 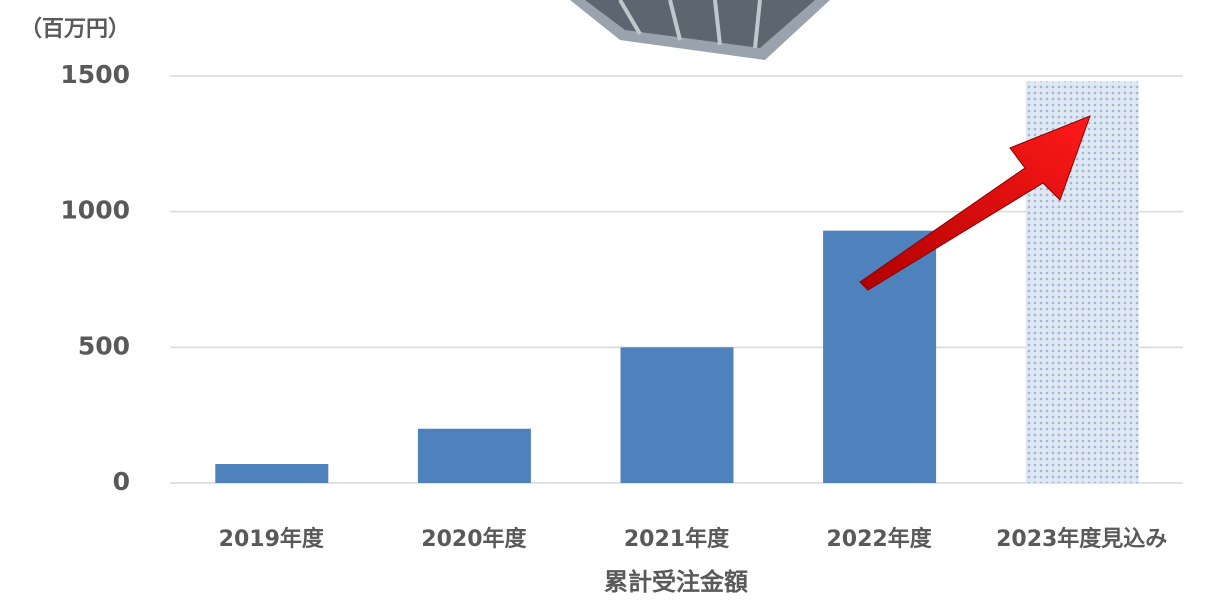 What do you see at coordinates (1081, 539) in the screenshot?
I see `x-tick-label: 2023年度見込み` at bounding box center [1081, 539].